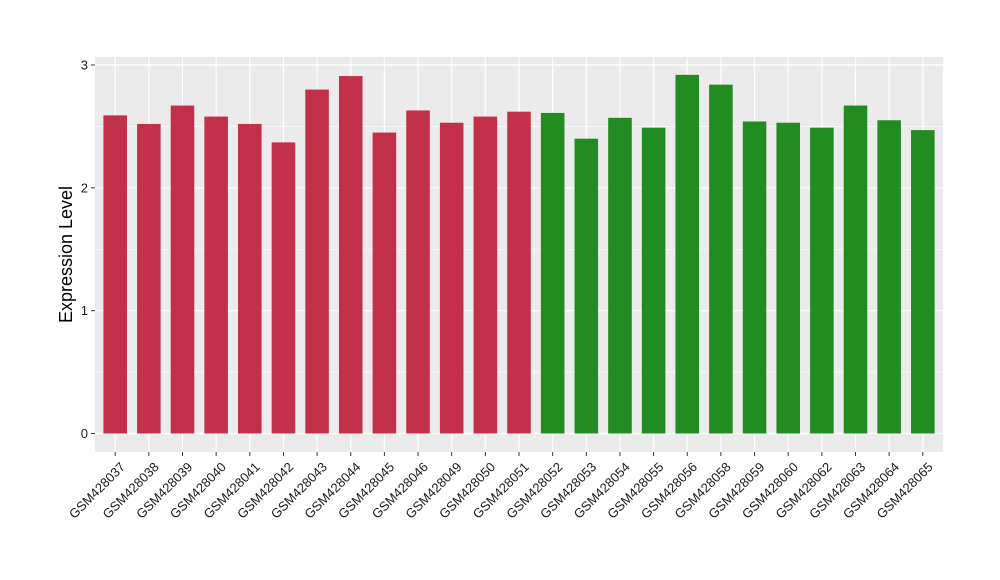 Image resolution: width=1000 pixels, height=580 pixels. I want to click on y-tick-label: 2, so click(84, 187).